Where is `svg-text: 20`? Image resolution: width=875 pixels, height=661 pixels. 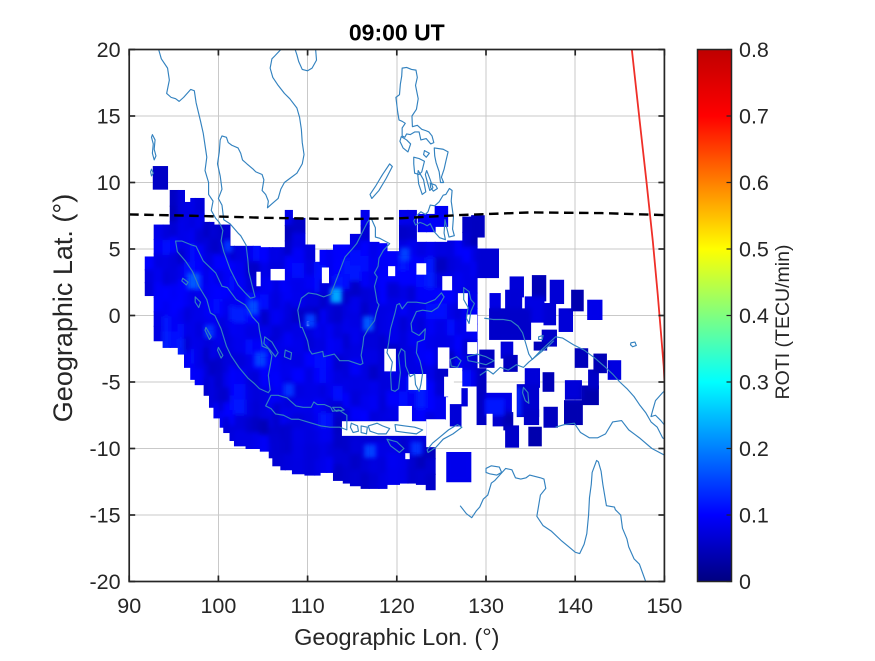 svg-text: 20 is located at coordinates (109, 50).